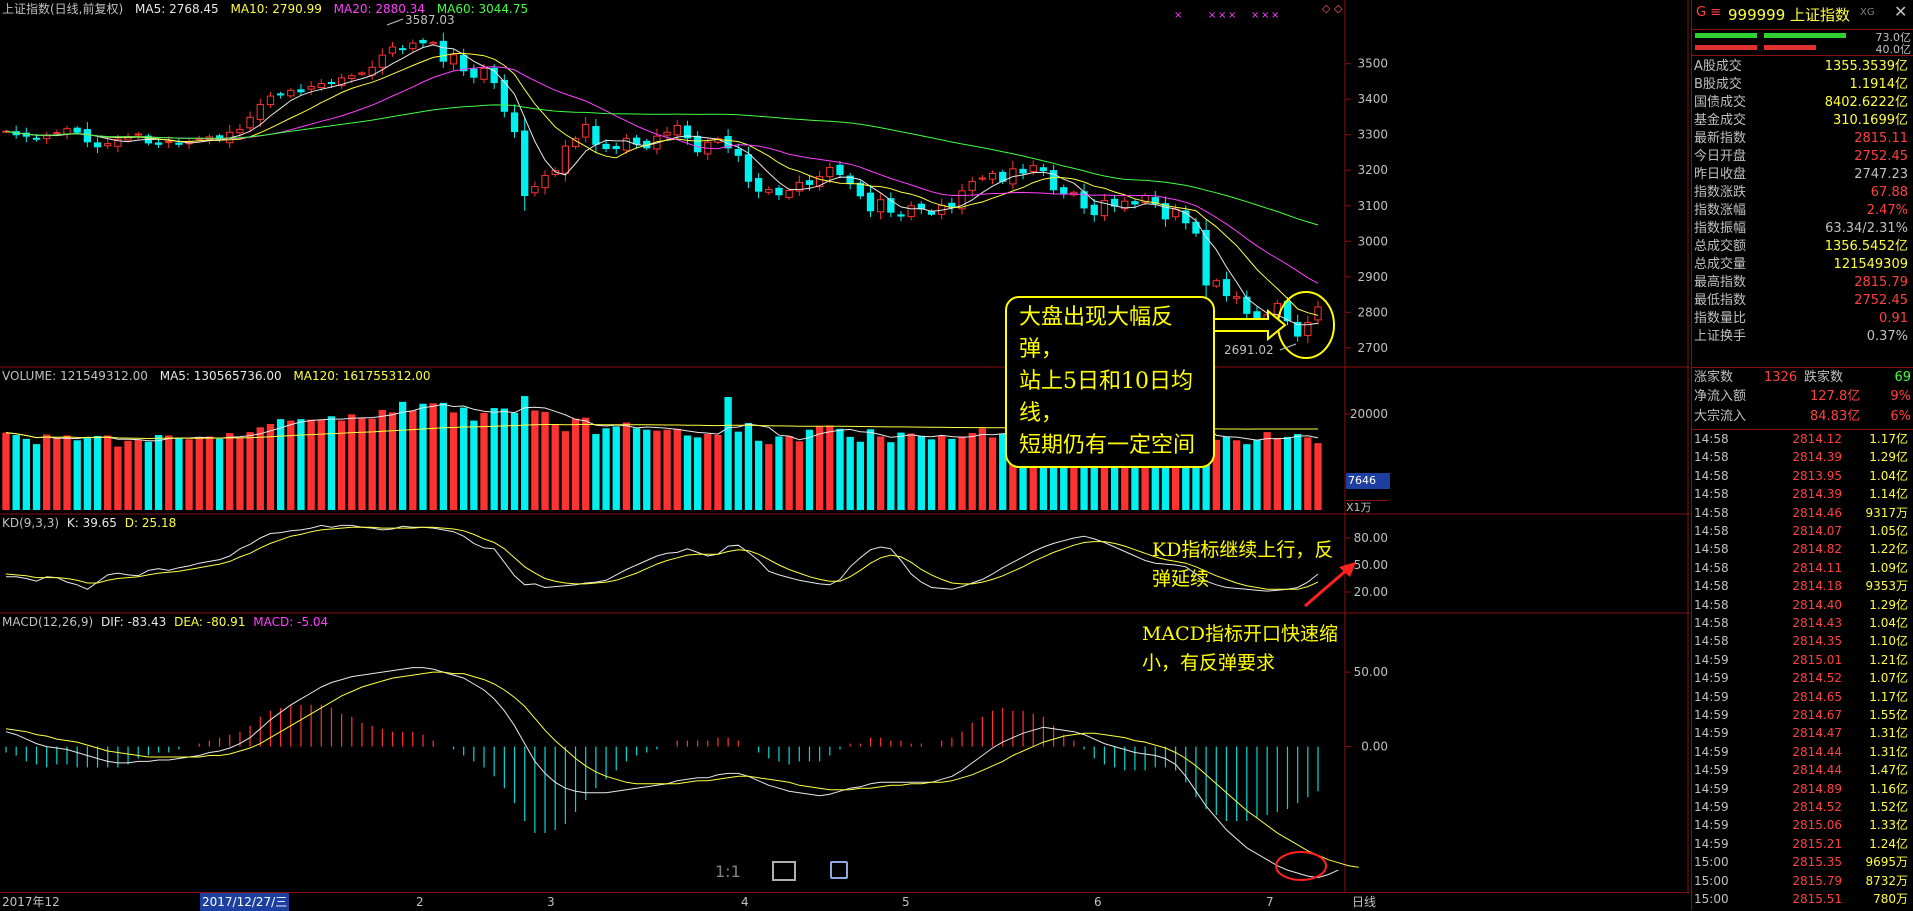 The height and width of the screenshot is (911, 1913). What do you see at coordinates (1888, 475) in the screenshot?
I see `tick-volume: 1.04亿` at bounding box center [1888, 475].